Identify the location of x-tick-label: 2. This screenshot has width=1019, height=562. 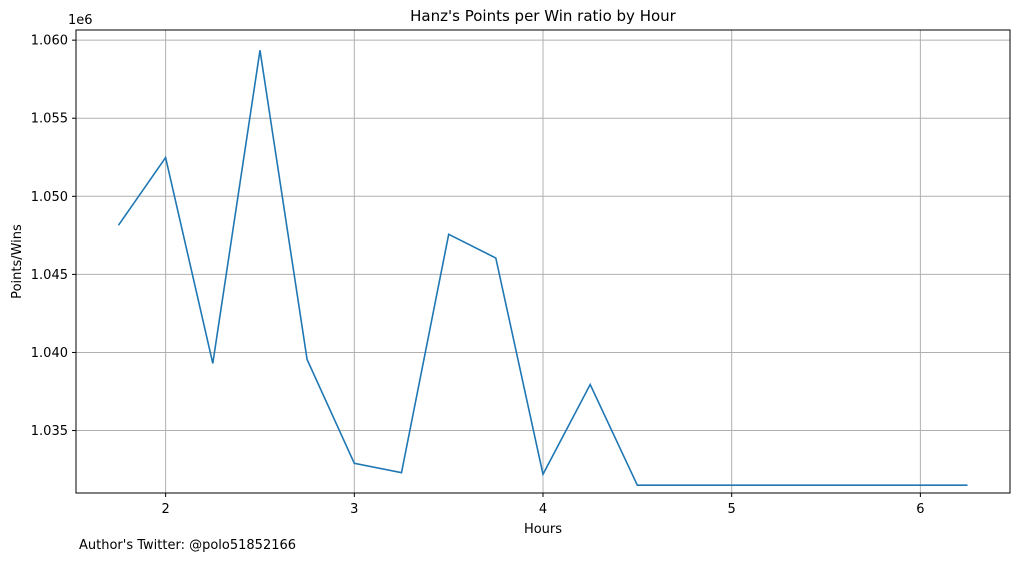
(165, 509).